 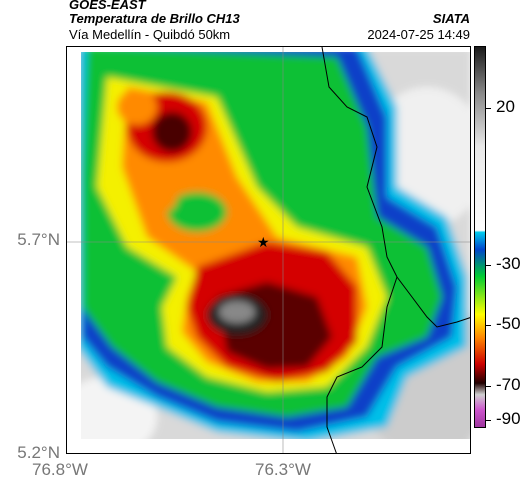 I want to click on star-icon: ★, so click(x=263, y=243).